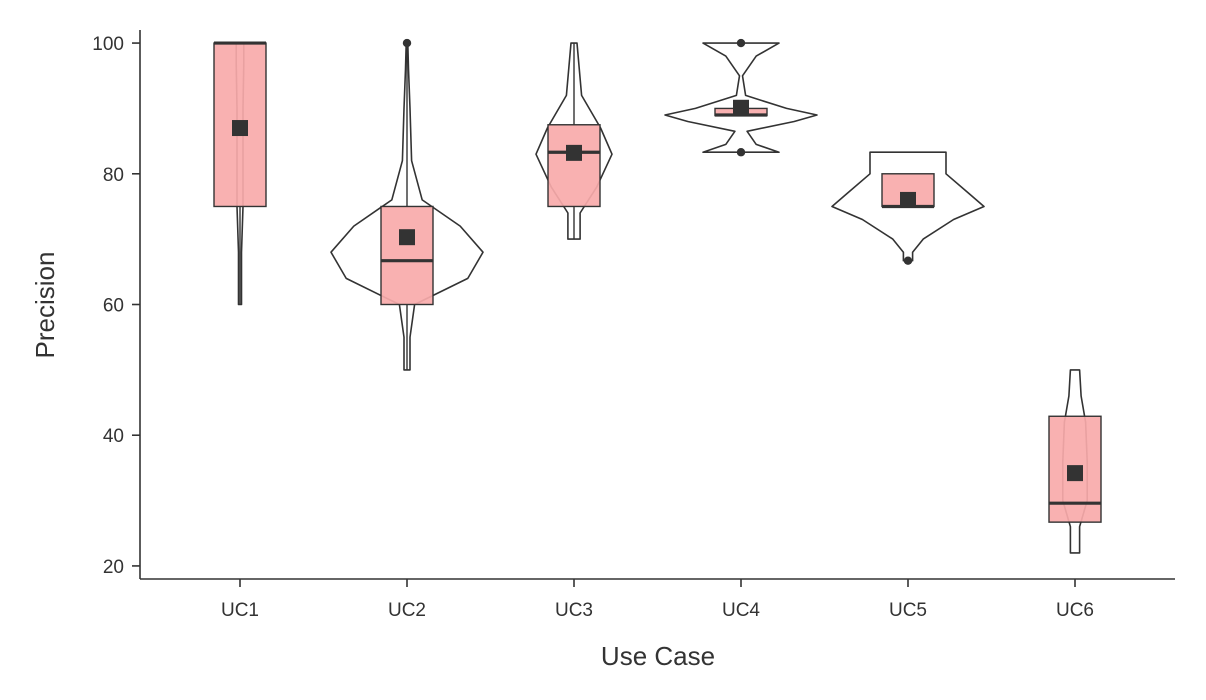  Describe the element at coordinates (113, 436) in the screenshot. I see `y-tick-label: 40` at that location.